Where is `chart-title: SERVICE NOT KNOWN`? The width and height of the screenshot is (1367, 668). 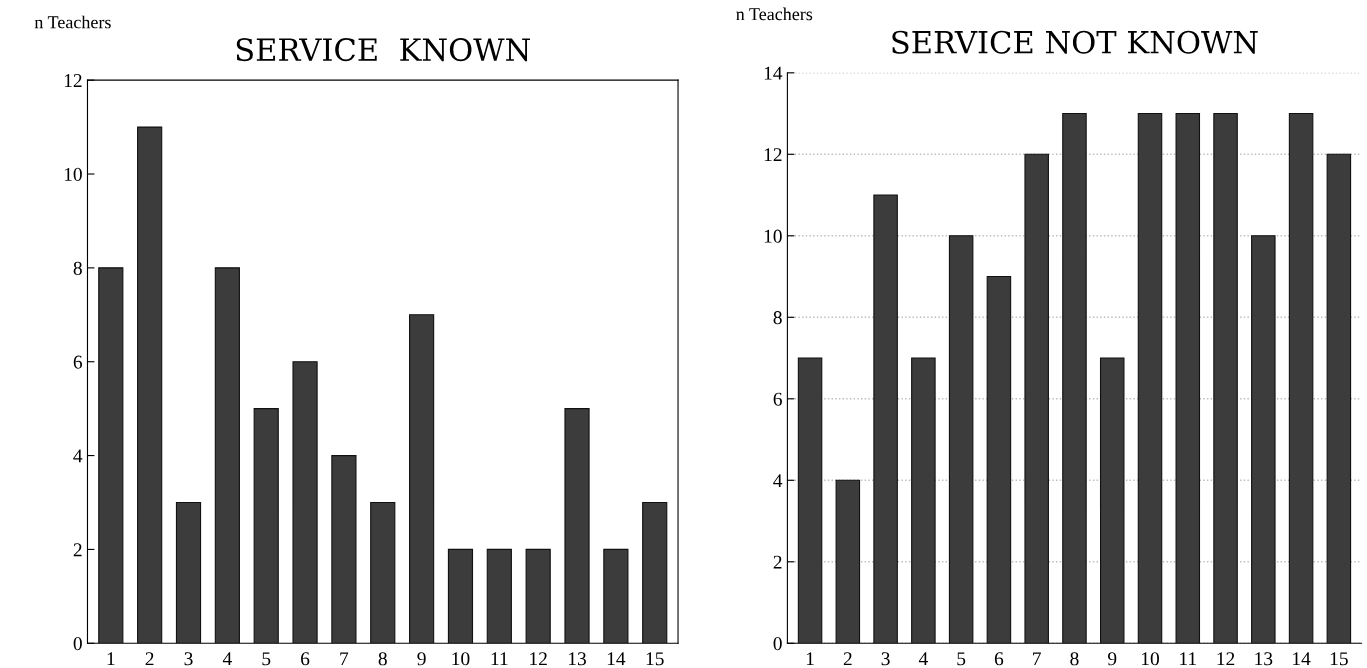 chart-title: SERVICE NOT KNOWN is located at coordinates (1075, 42).